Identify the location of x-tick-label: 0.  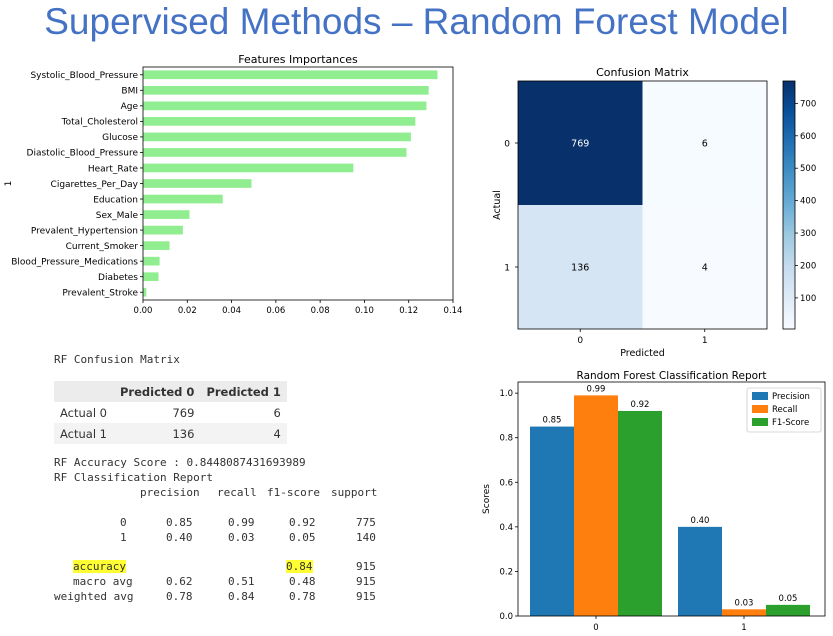
(595, 628).